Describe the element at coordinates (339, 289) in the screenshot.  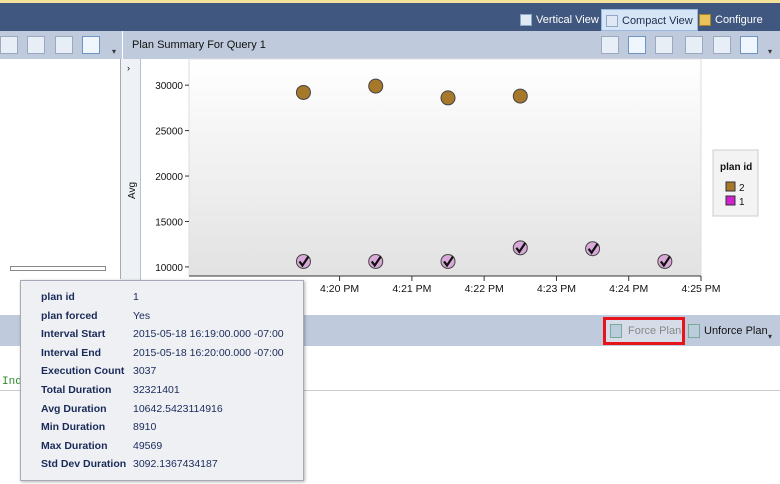
I see `x-tick-label: 4:20 PM` at that location.